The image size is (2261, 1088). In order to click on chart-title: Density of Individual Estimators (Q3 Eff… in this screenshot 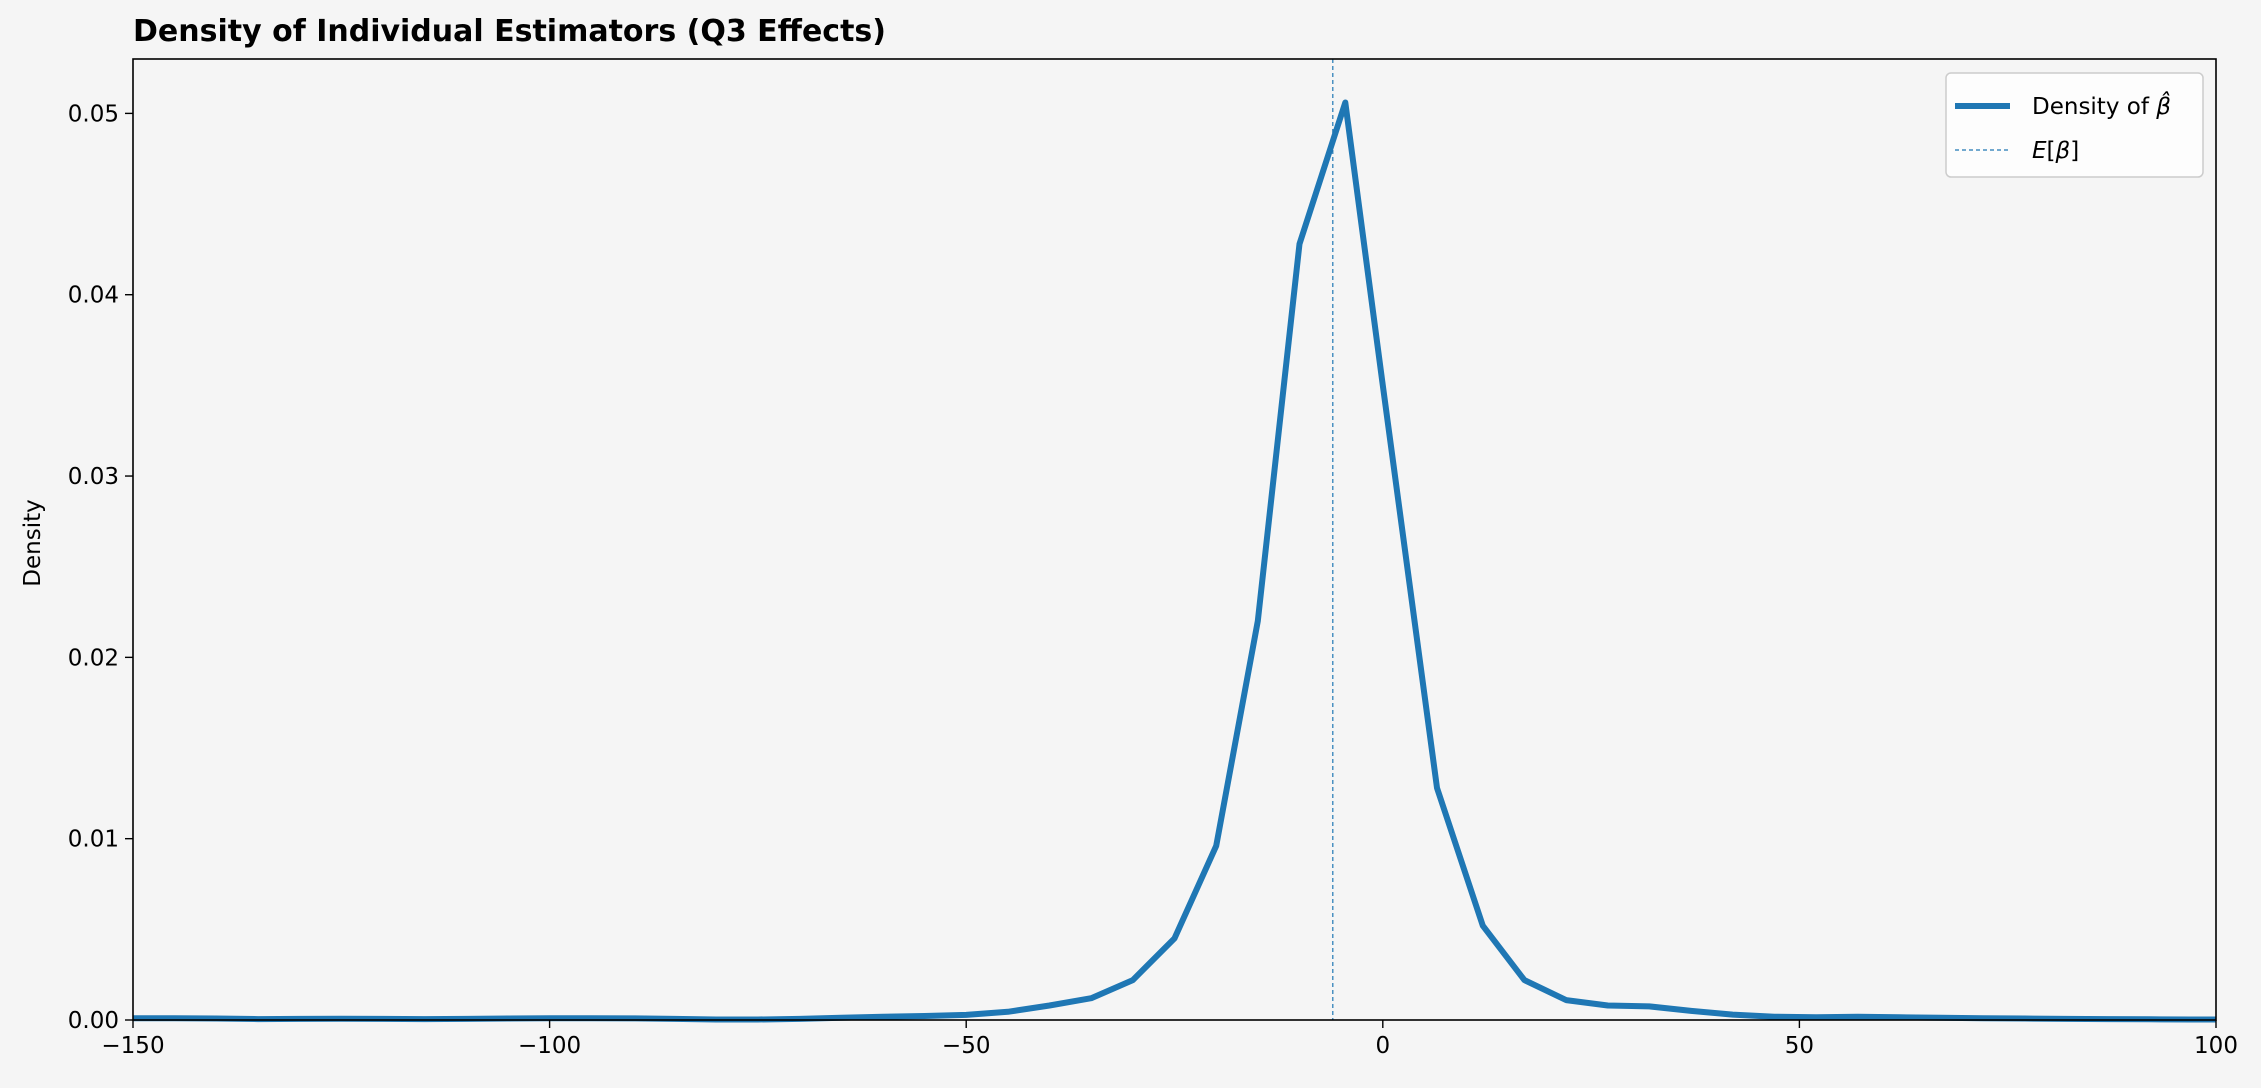, I will do `click(509, 31)`.